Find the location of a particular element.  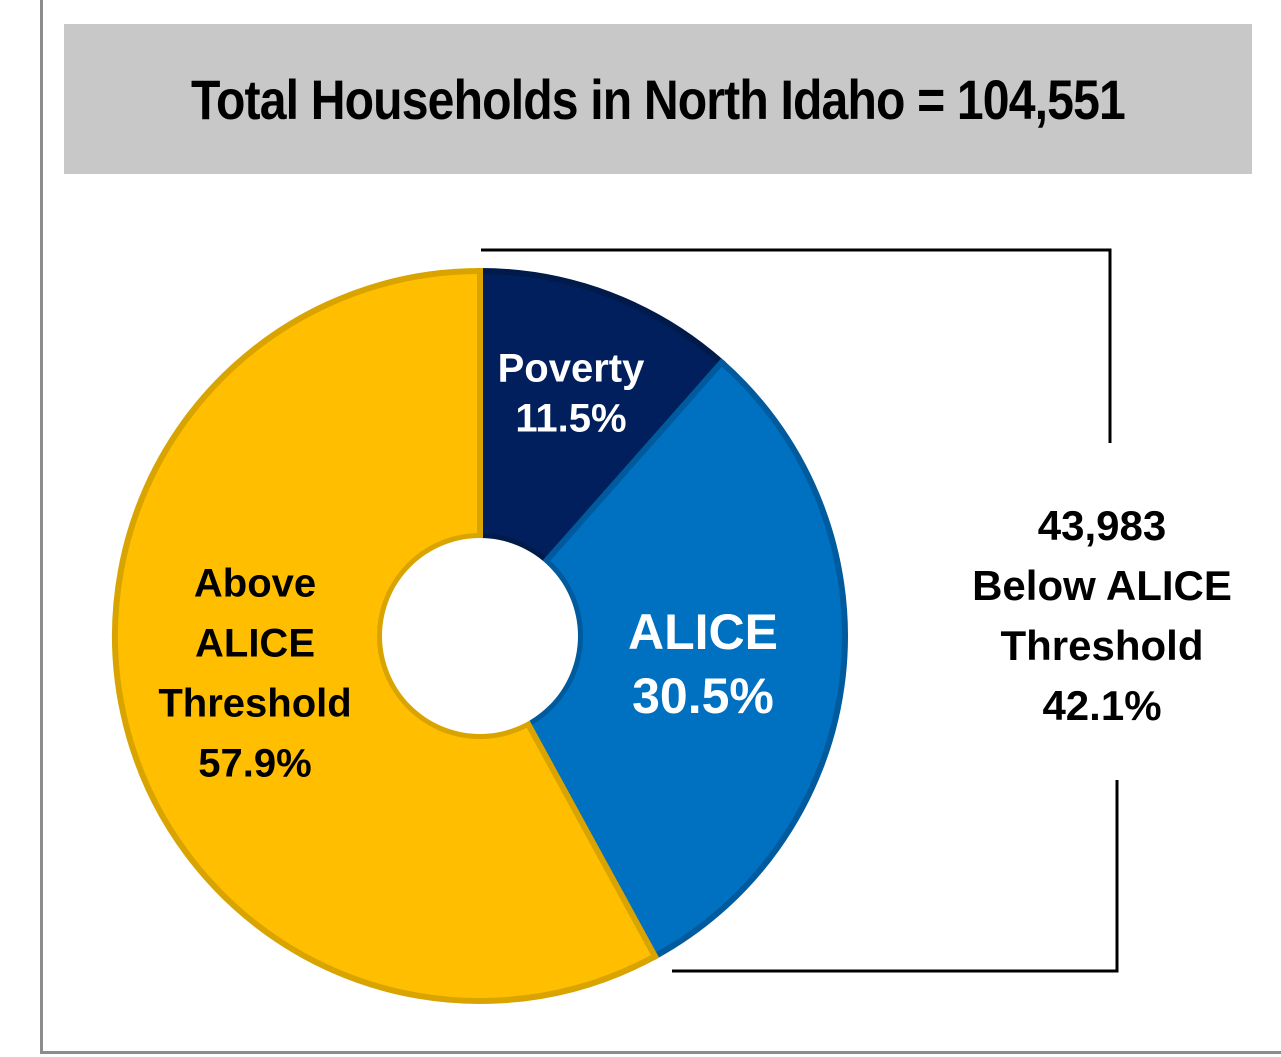

slice-label-poverty: Poverty 11.5% is located at coordinates (571, 393).